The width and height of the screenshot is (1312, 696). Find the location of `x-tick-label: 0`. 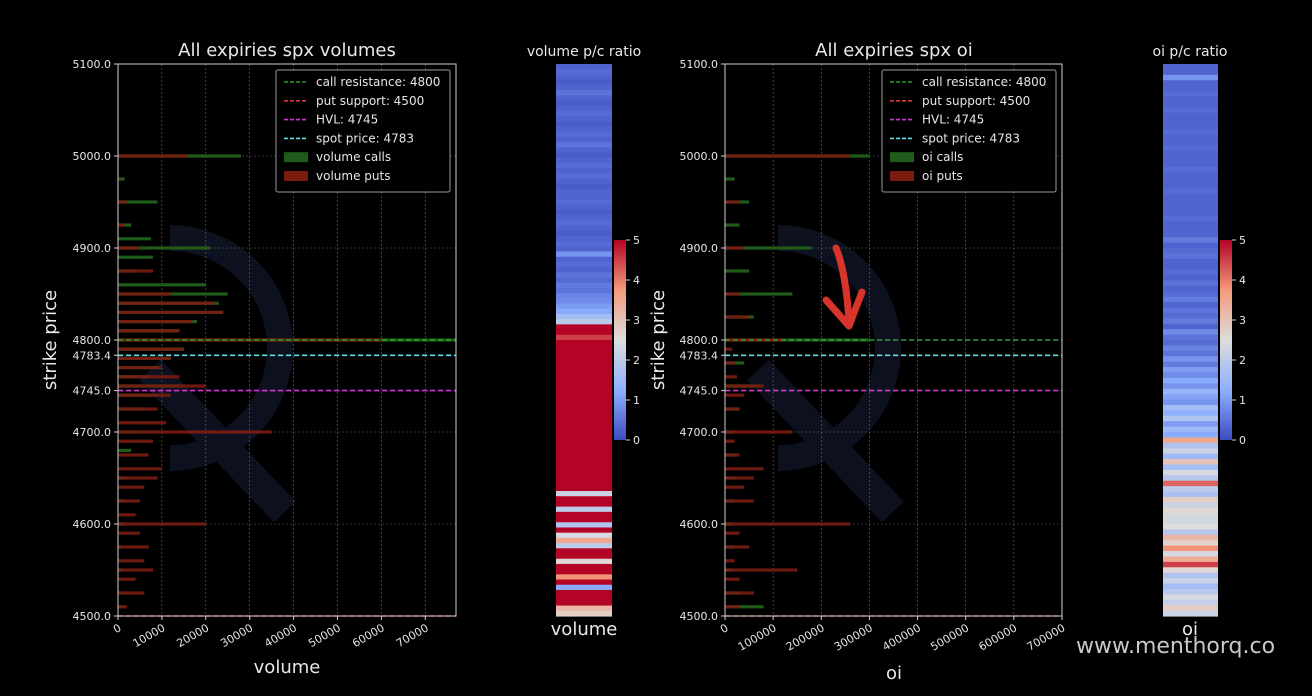

x-tick-label: 0 is located at coordinates (724, 628).